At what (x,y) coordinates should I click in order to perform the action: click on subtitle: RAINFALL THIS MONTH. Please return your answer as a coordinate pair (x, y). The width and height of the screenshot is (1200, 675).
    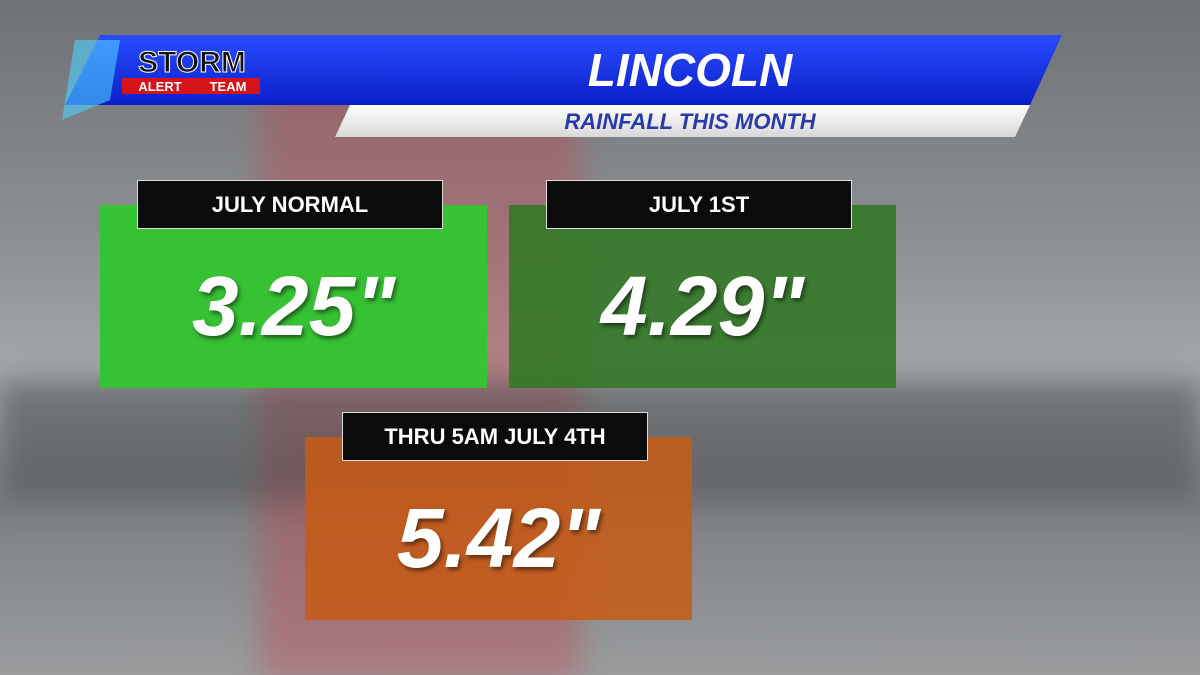
    Looking at the image, I should click on (690, 121).